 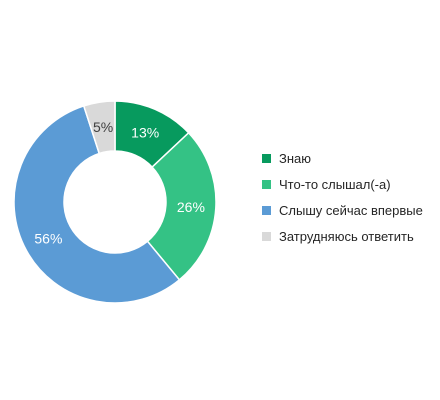 I want to click on slice-chto-to-slyshal, so click(x=181, y=206).